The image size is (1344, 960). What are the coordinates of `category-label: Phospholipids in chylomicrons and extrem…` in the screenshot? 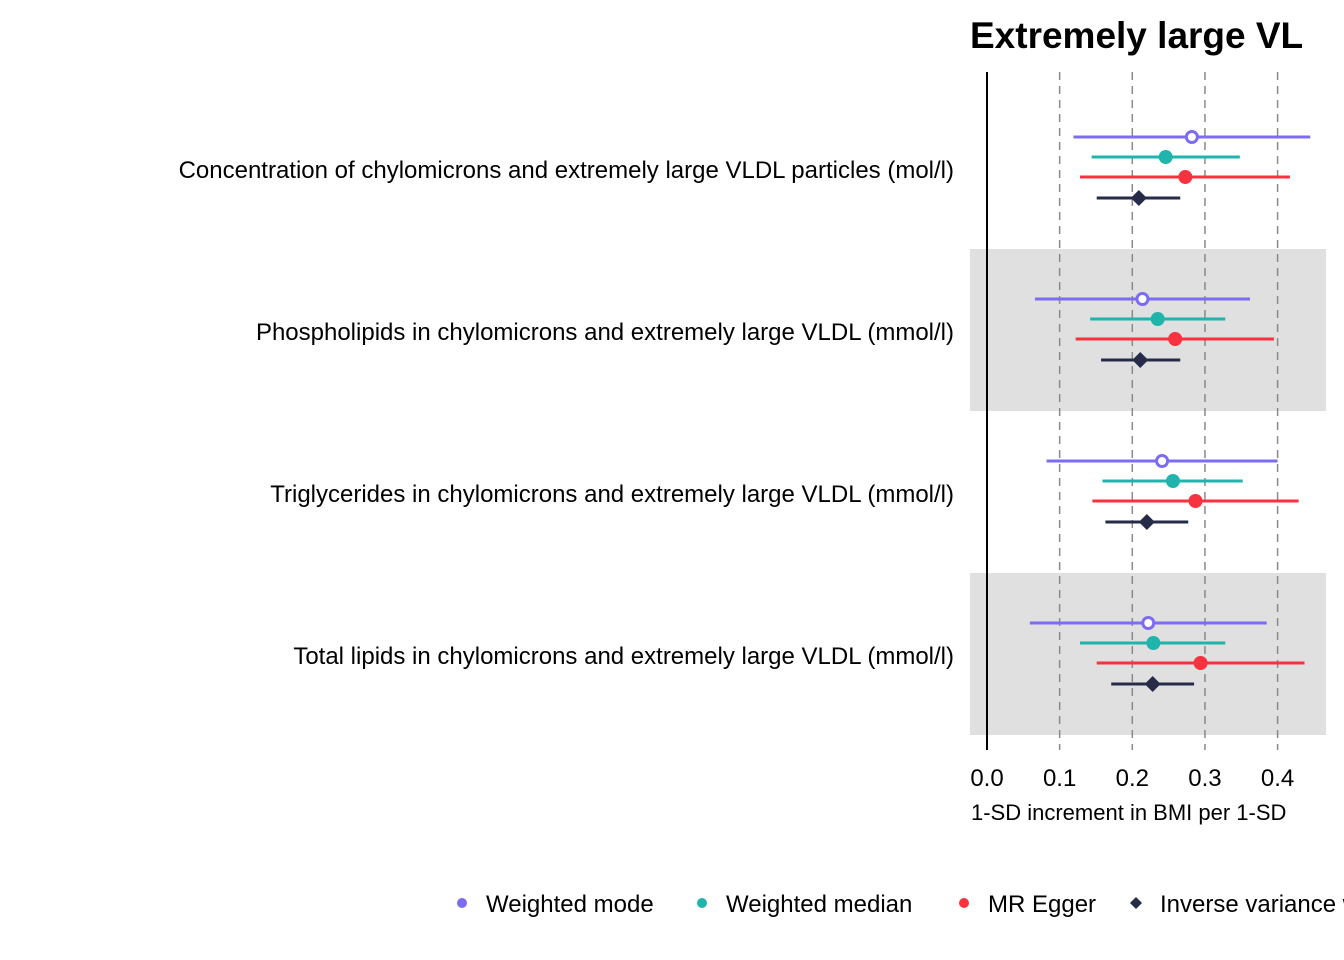 It's located at (605, 332).